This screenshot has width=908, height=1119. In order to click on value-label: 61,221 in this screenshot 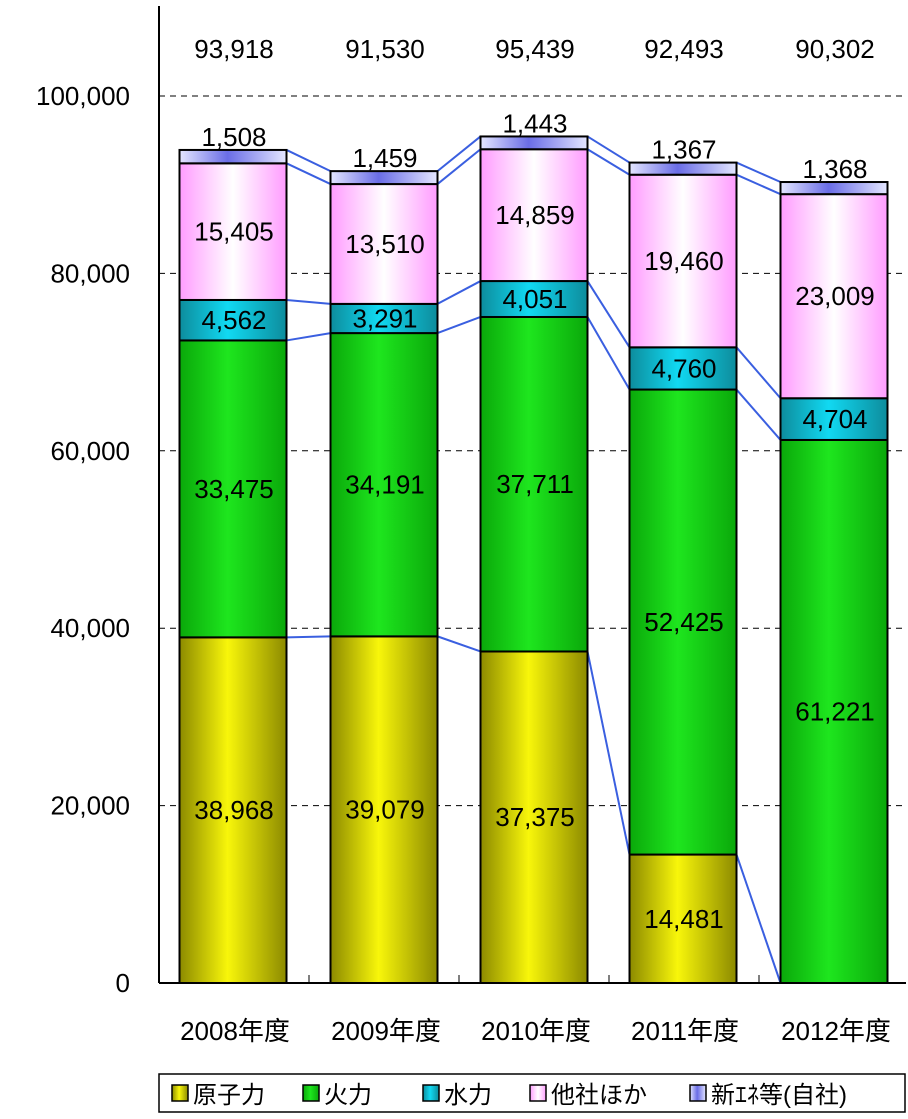, I will do `click(835, 711)`.